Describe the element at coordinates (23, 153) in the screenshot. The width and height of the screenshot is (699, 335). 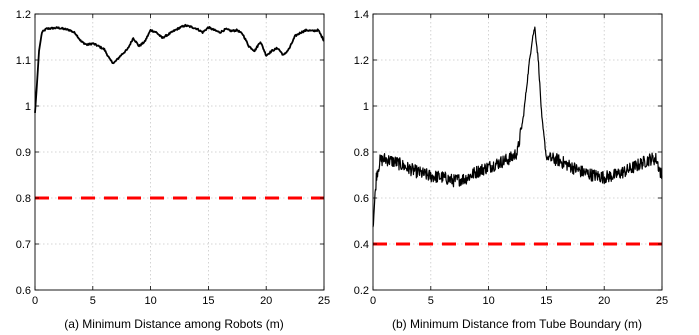
I see `y-tick-label: 0.9` at that location.